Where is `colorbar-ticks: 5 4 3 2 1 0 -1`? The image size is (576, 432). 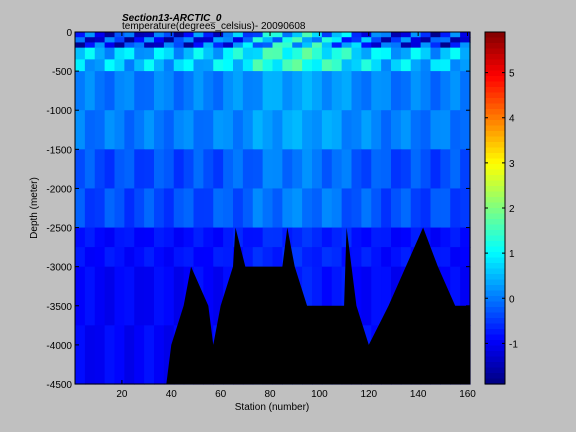
colorbar-ticks: 5 4 3 2 1 0 -1 is located at coordinates (501, 209).